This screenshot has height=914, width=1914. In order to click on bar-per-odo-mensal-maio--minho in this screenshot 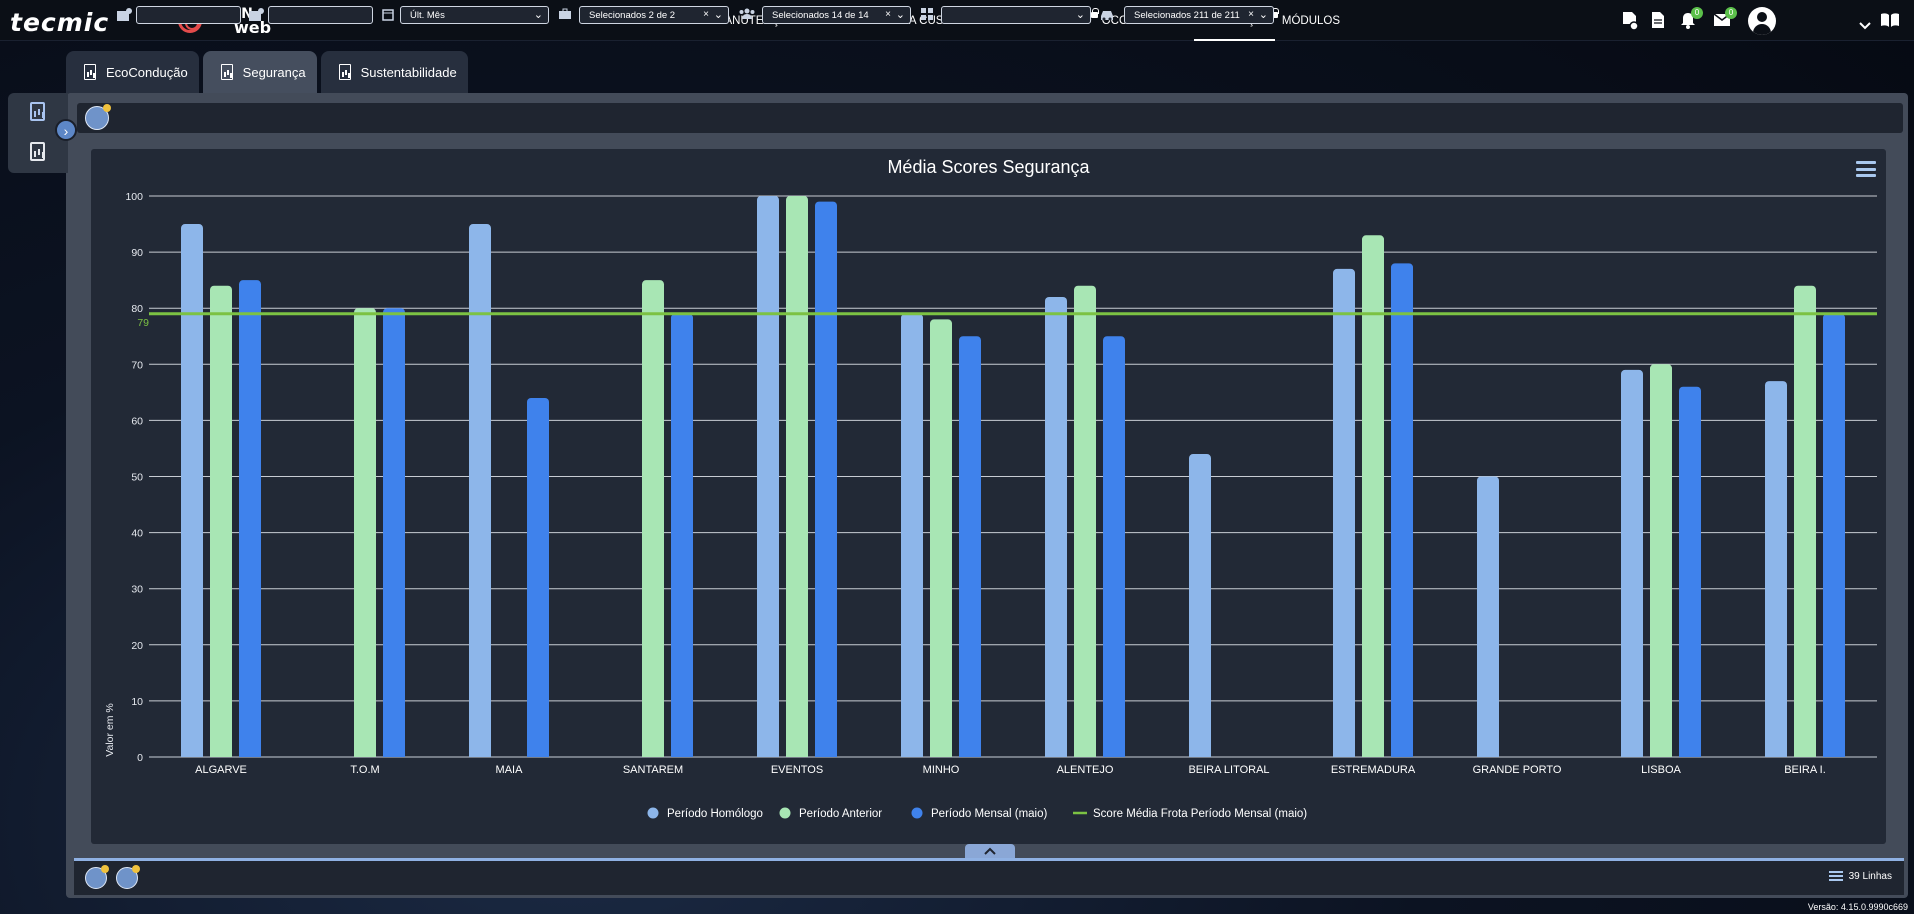, I will do `click(970, 546)`.